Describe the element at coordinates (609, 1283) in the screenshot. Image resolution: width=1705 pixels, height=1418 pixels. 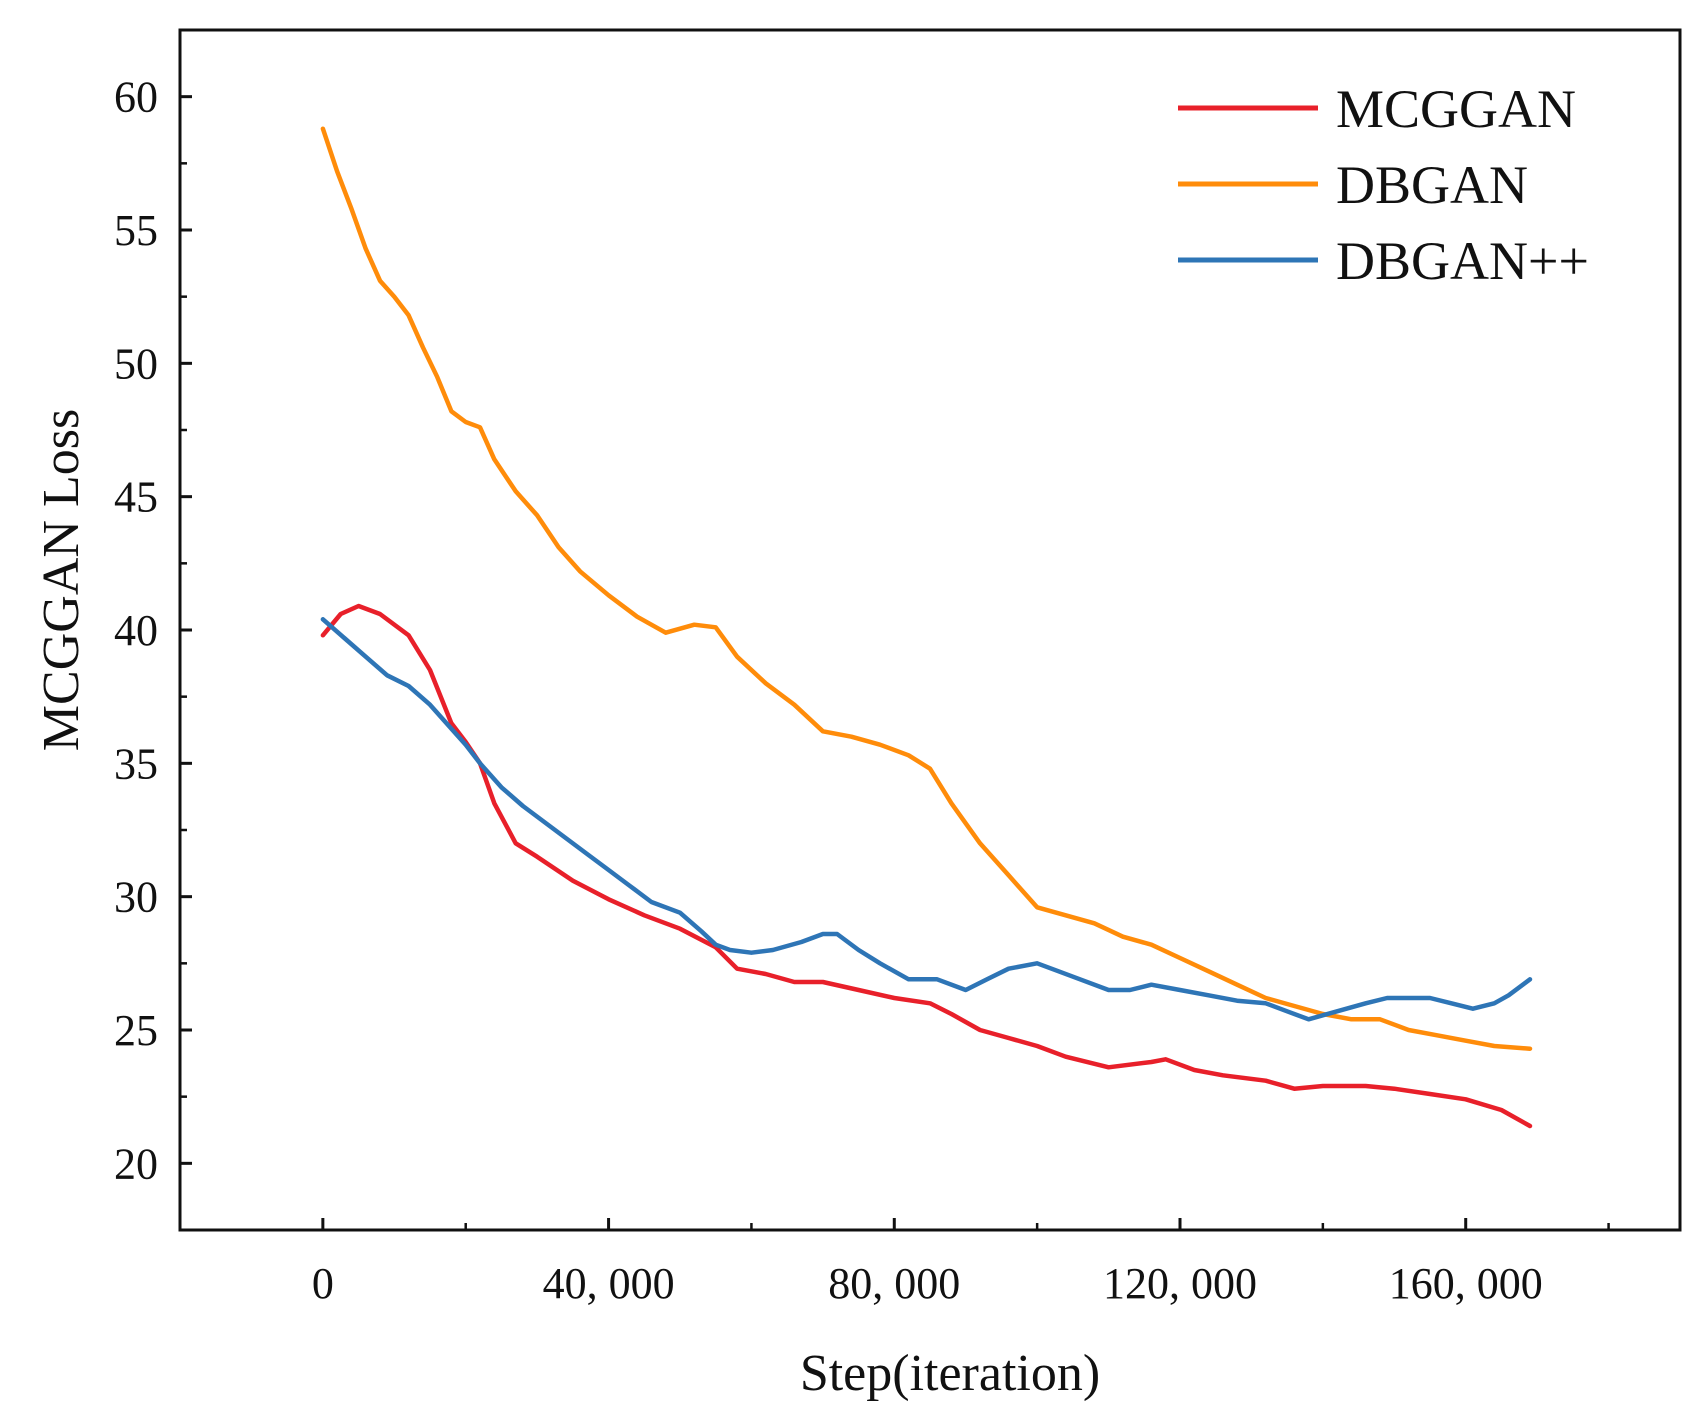
I see `x-tick-label: 40, 000` at that location.